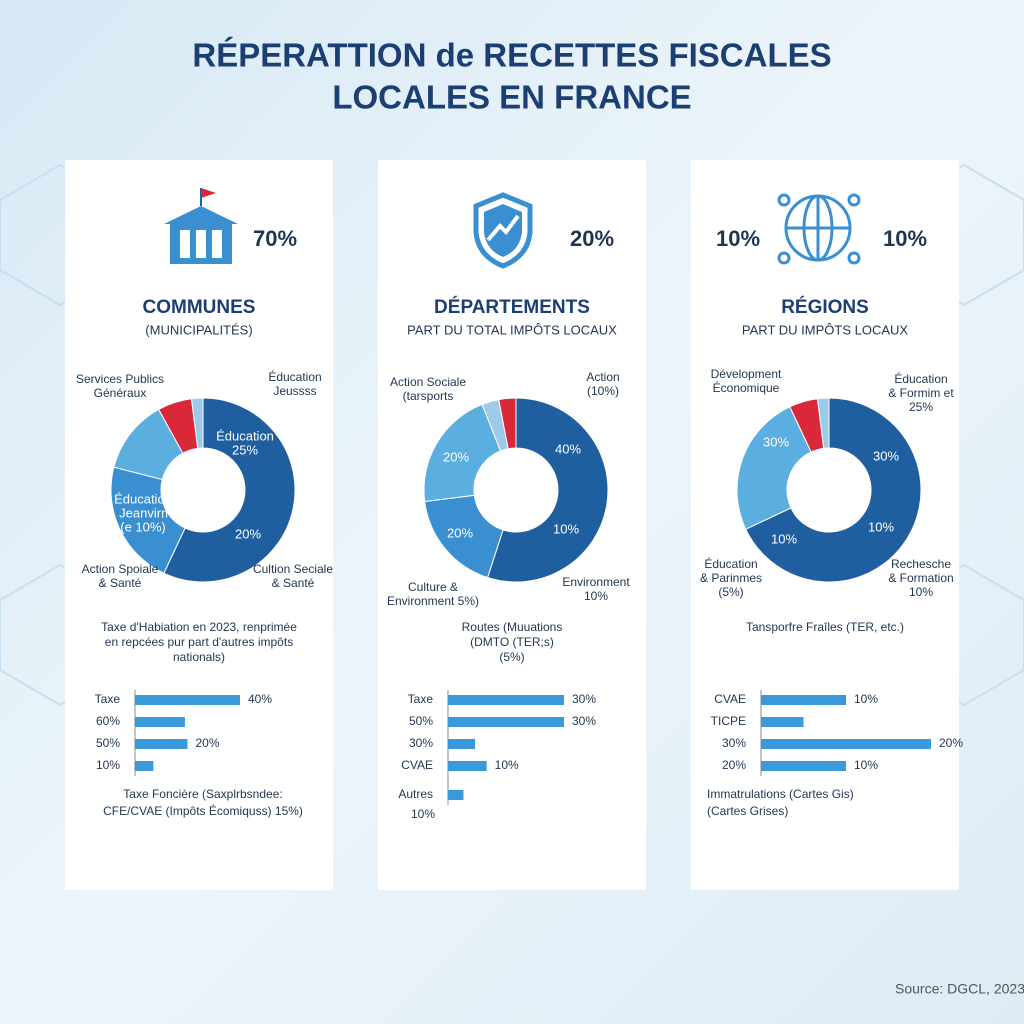 The image size is (1024, 1024). What do you see at coordinates (198, 329) in the screenshot?
I see `panel-subheading: (MUNICIPALITÉS)` at bounding box center [198, 329].